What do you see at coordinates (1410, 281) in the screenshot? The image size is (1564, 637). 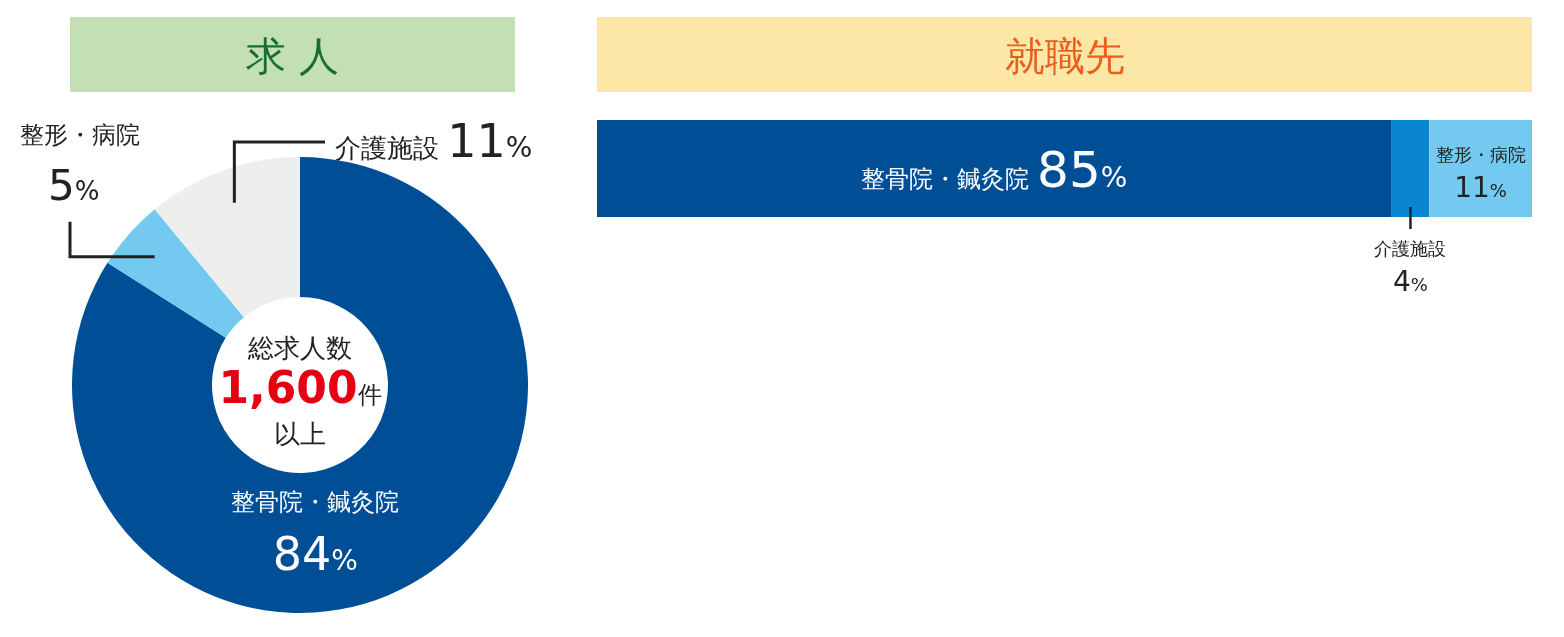 I see `data-label: 4%` at bounding box center [1410, 281].